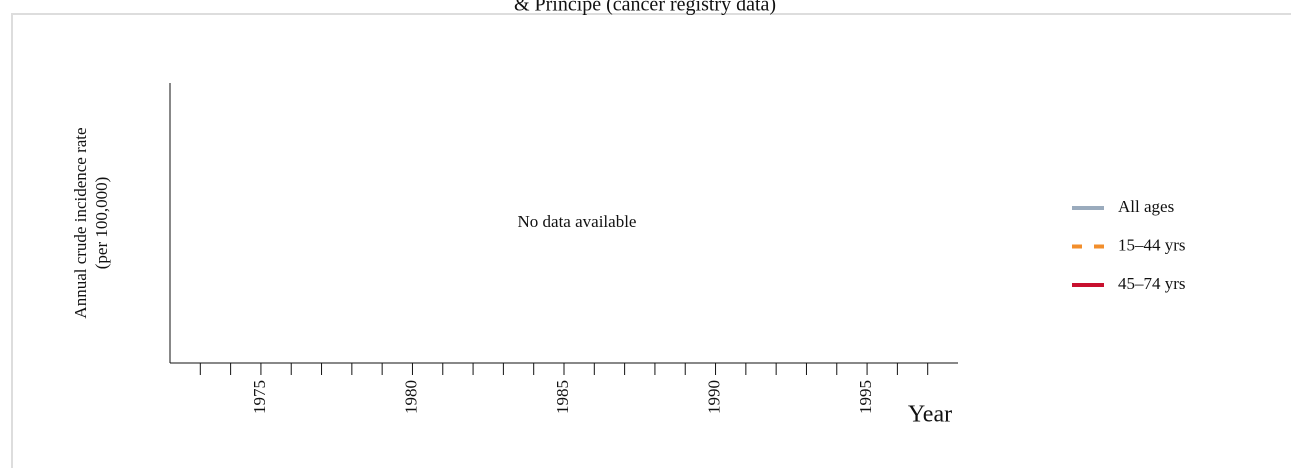 This screenshot has height=468, width=1291. What do you see at coordinates (713, 397) in the screenshot?
I see `x-tick-label: 1990` at bounding box center [713, 397].